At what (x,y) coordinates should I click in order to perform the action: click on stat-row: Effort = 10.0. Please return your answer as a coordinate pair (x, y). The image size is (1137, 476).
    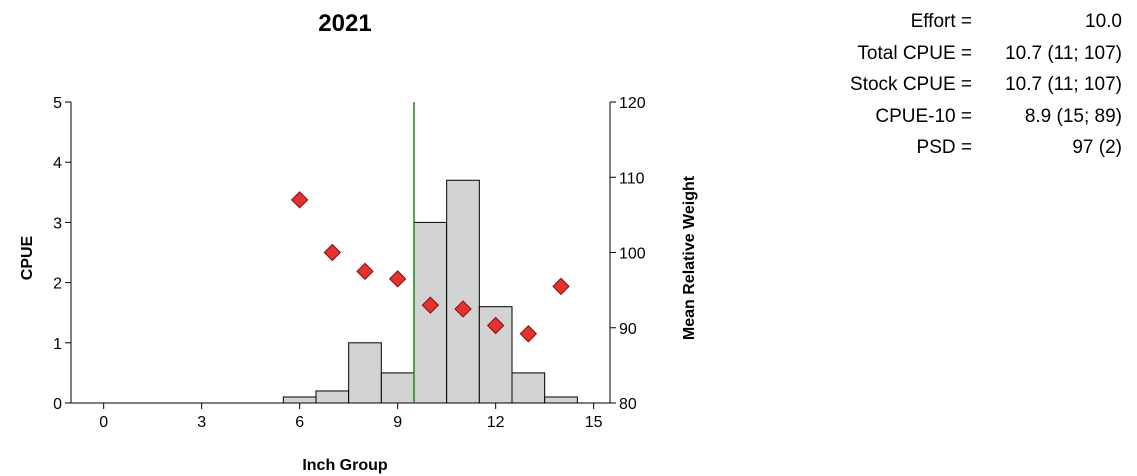
    Looking at the image, I should click on (931, 22).